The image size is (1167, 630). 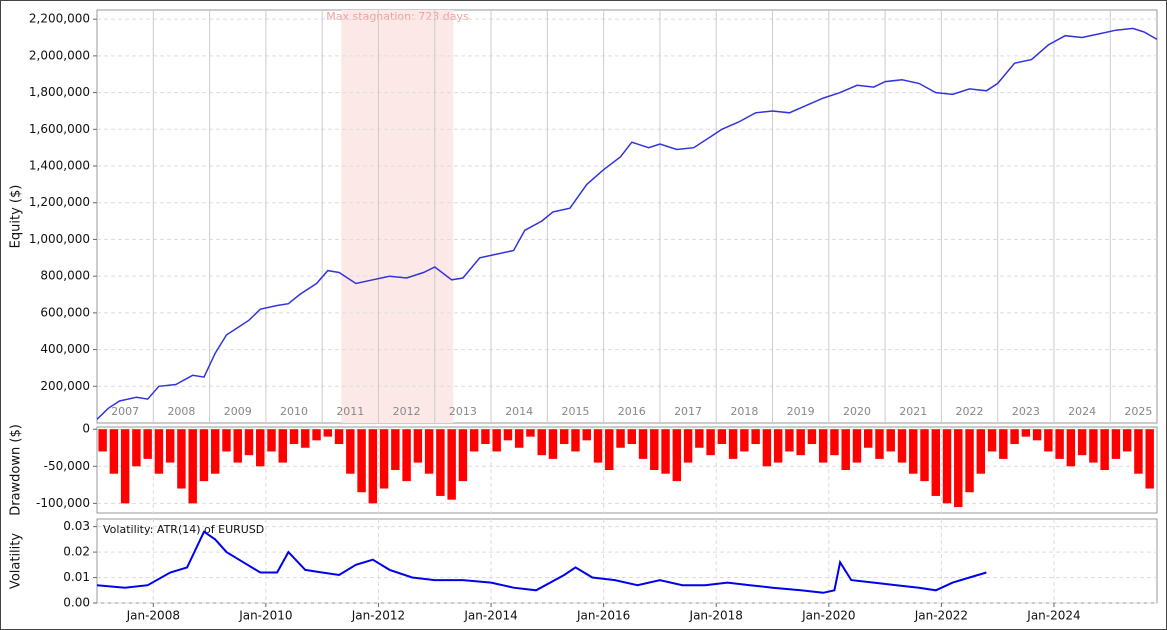 What do you see at coordinates (744, 411) in the screenshot?
I see `year-label: 2018` at bounding box center [744, 411].